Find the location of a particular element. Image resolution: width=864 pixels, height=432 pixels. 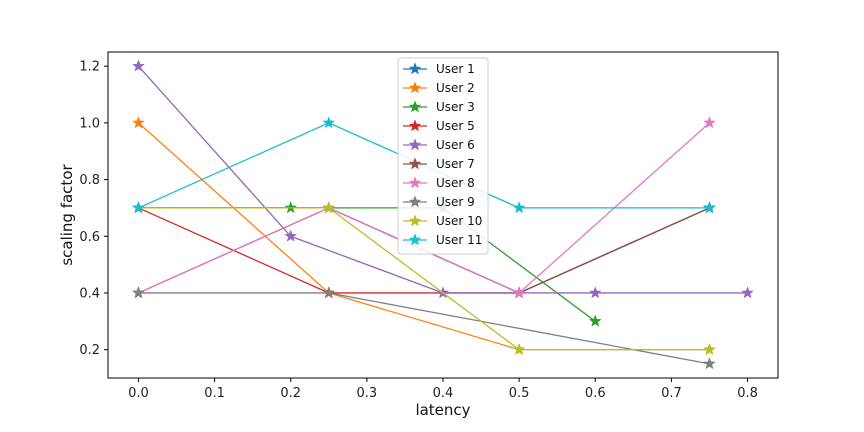

x-tick-label: 0.2 is located at coordinates (290, 393).